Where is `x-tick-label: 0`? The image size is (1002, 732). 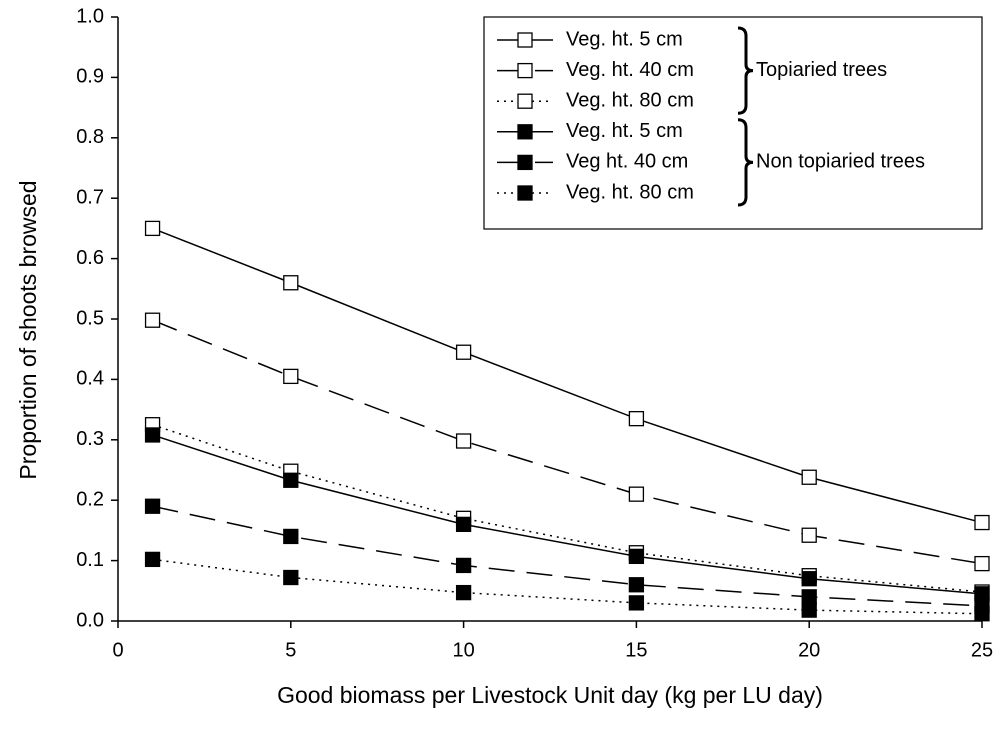 x-tick-label: 0 is located at coordinates (117, 650).